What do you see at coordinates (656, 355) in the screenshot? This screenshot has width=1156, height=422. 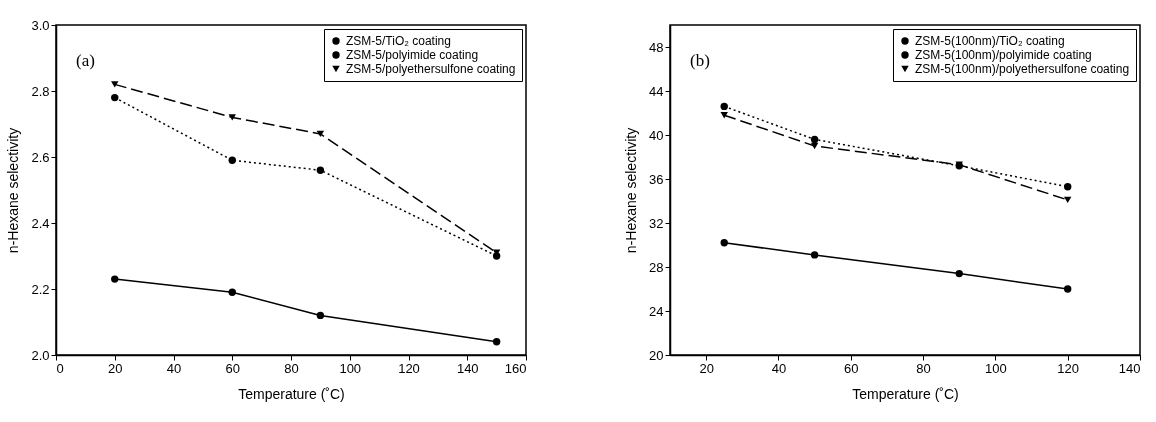 I see `y-tick-label: 20` at bounding box center [656, 355].